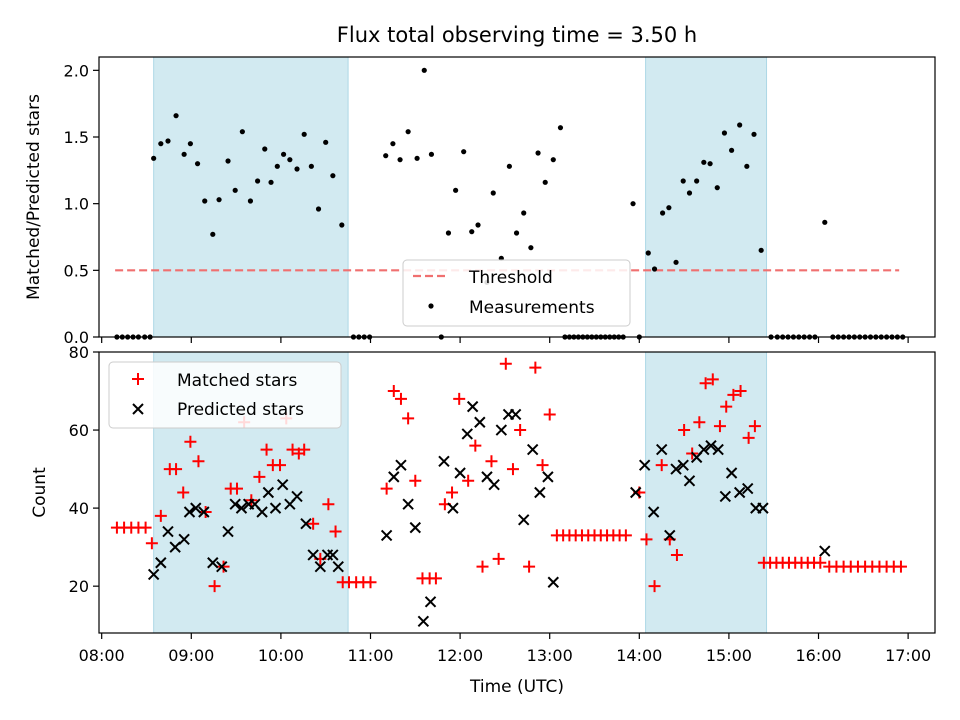 This screenshot has width=960, height=720. I want to click on top-legend: Threshold Measurements, so click(516, 293).